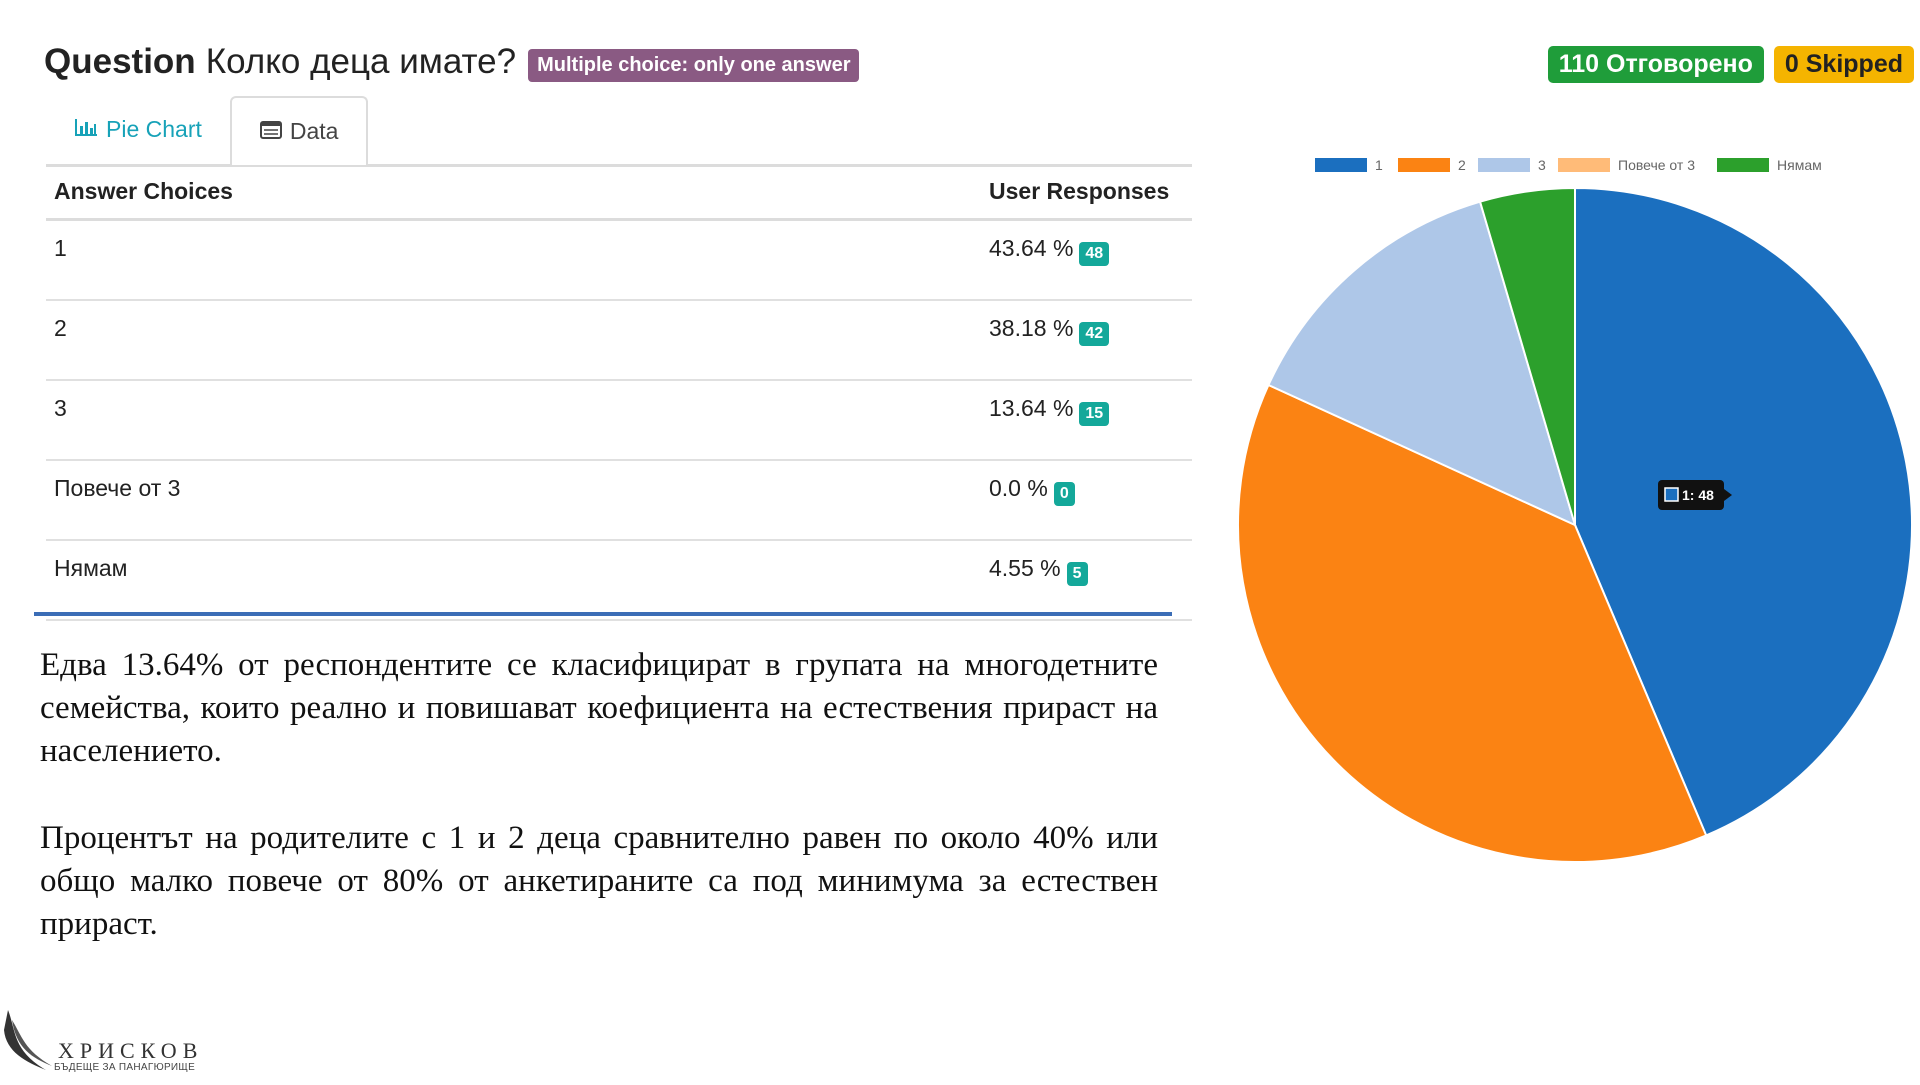 The image size is (1920, 1085). Describe the element at coordinates (694, 65) in the screenshot. I see `question-type-badge: Multiple choice: only one answer` at that location.